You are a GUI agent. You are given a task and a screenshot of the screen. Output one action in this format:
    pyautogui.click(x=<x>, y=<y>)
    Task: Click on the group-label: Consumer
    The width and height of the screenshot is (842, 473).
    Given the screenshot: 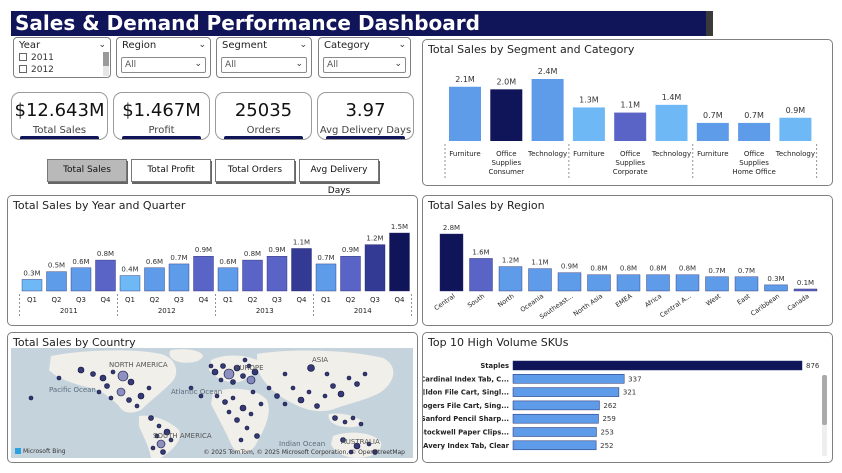 What is the action you would take?
    pyautogui.click(x=506, y=172)
    